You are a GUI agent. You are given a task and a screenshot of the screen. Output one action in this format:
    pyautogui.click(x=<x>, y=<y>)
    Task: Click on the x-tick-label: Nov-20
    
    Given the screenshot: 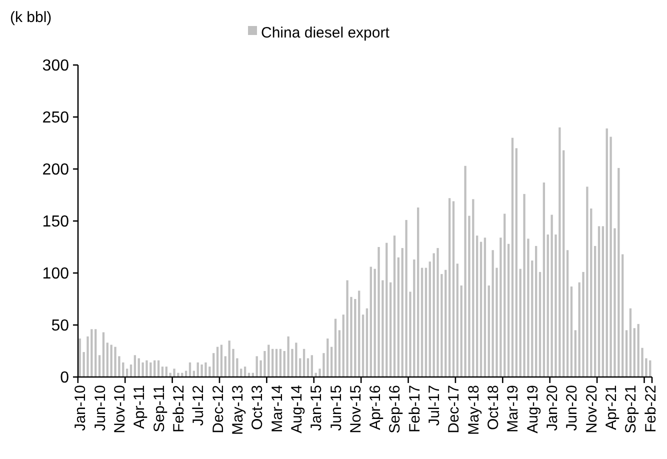 What is the action you would take?
    pyautogui.click(x=591, y=409)
    